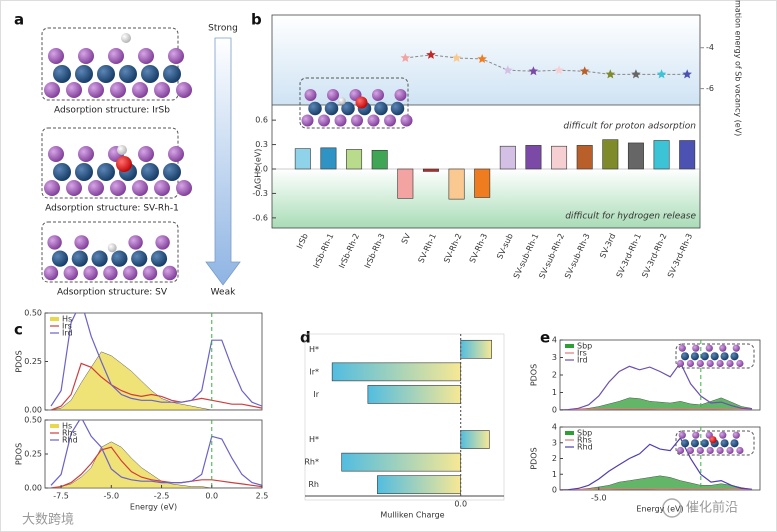 The height and width of the screenshot is (532, 777). What do you see at coordinates (554, 458) in the screenshot?
I see `y-tick-label: 2` at bounding box center [554, 458].